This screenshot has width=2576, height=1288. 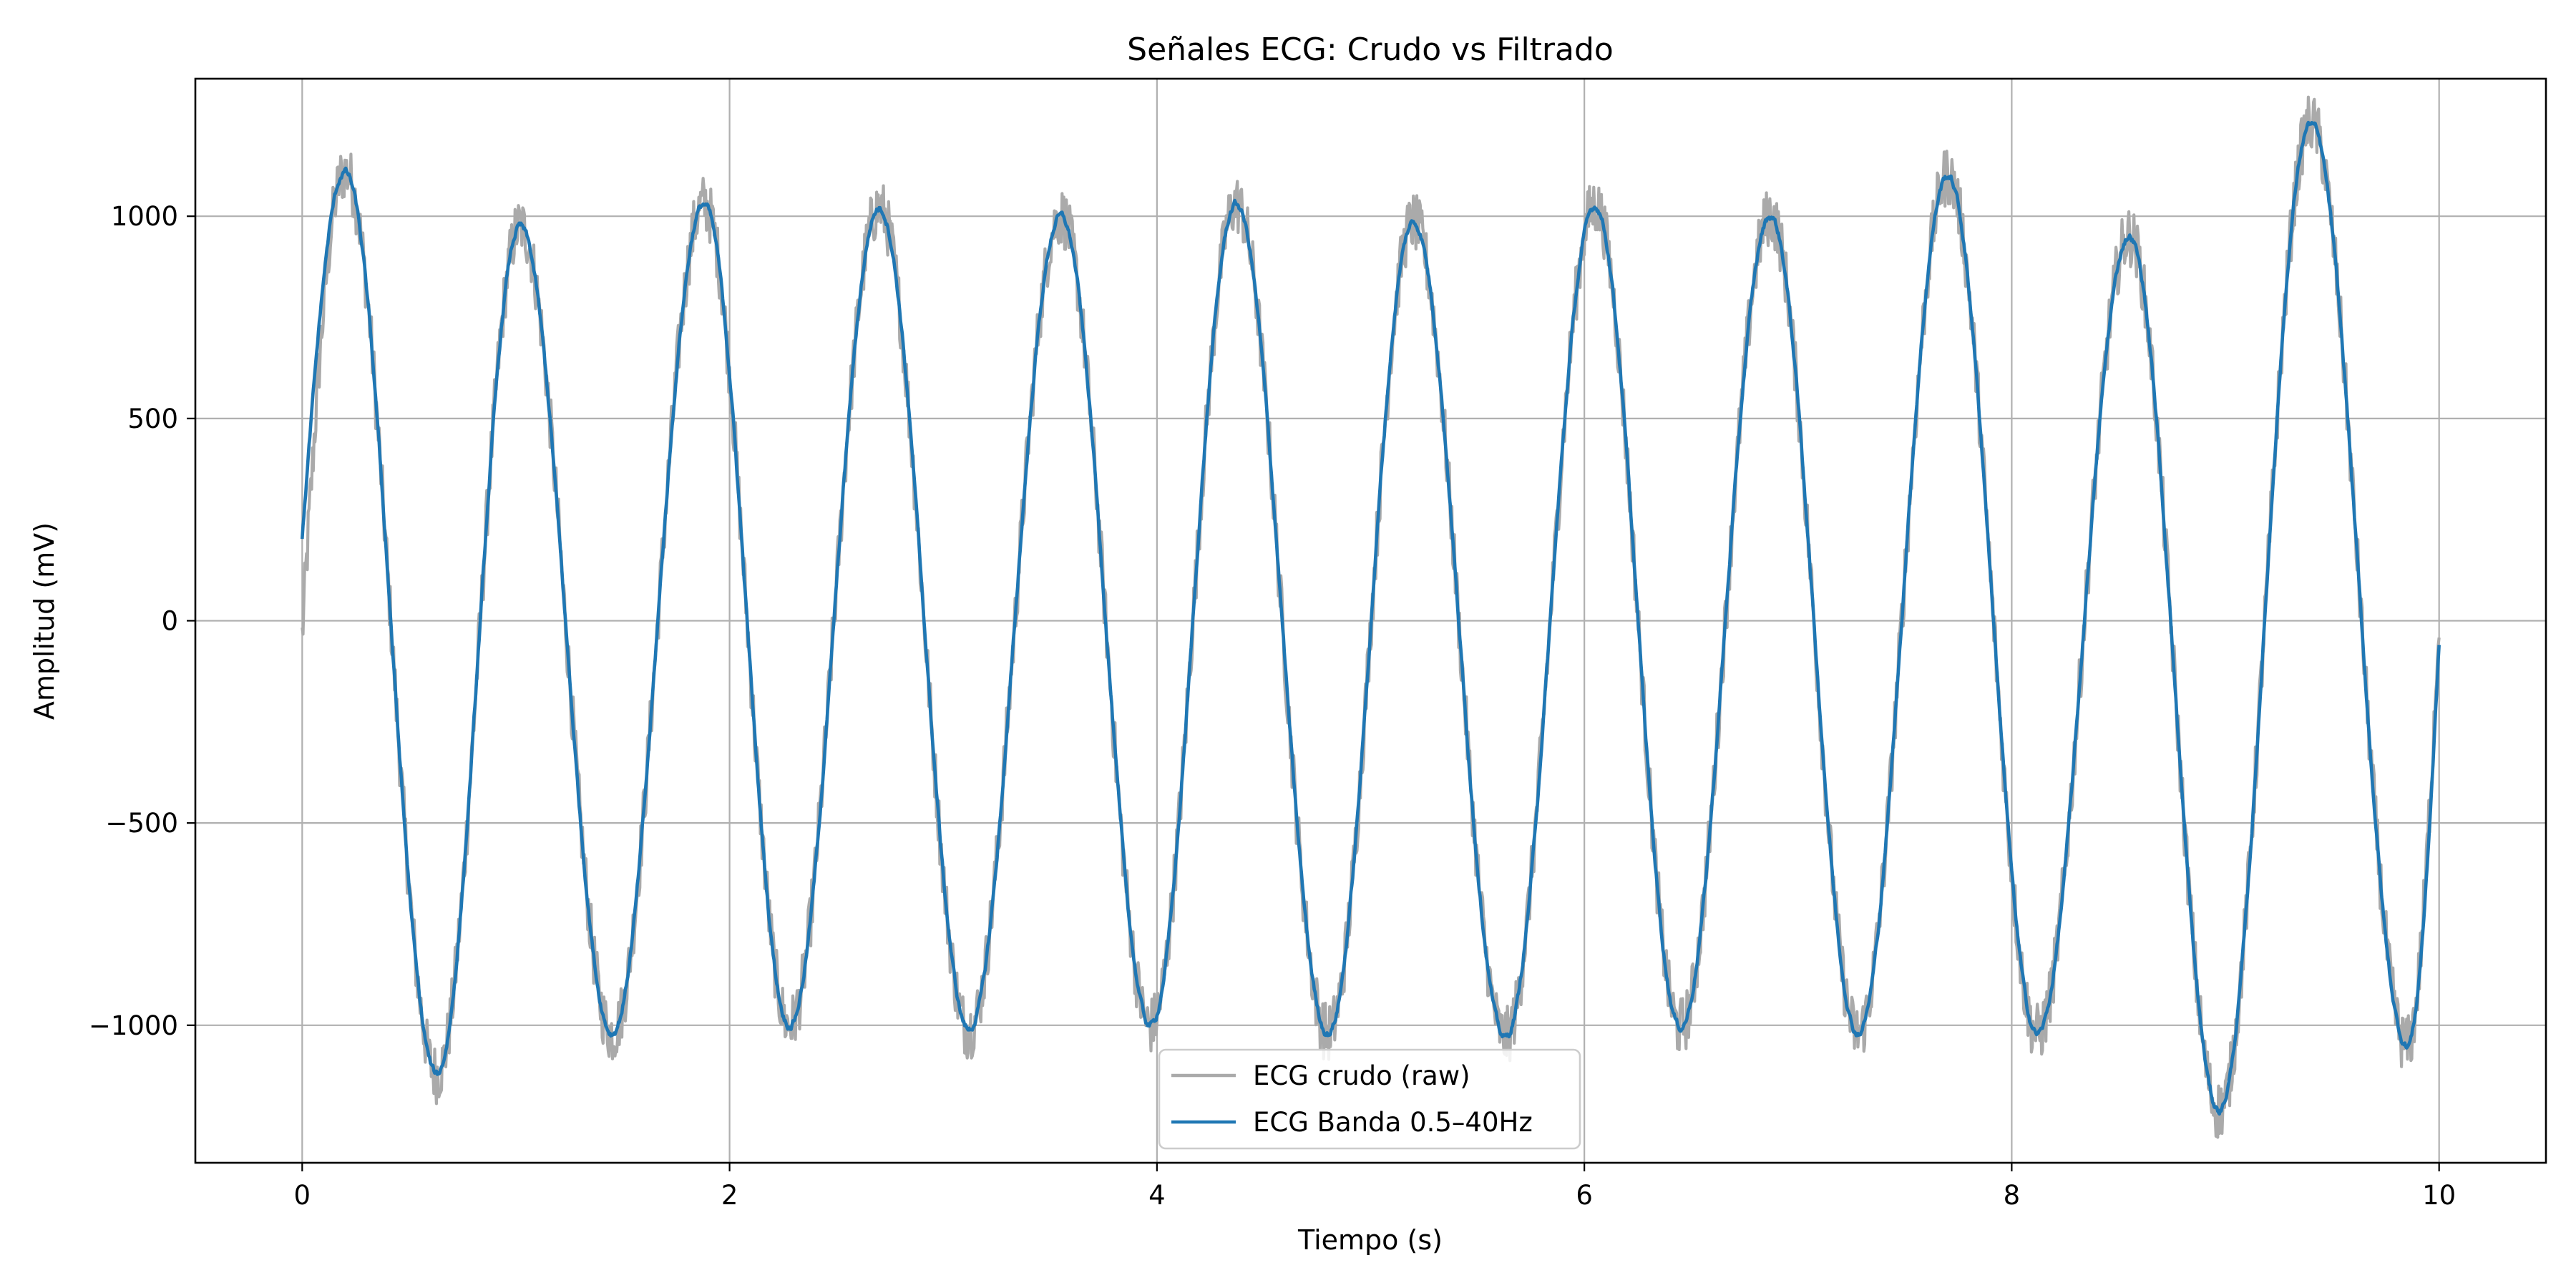 I want to click on x-tick-label: 0, so click(x=302, y=1195).